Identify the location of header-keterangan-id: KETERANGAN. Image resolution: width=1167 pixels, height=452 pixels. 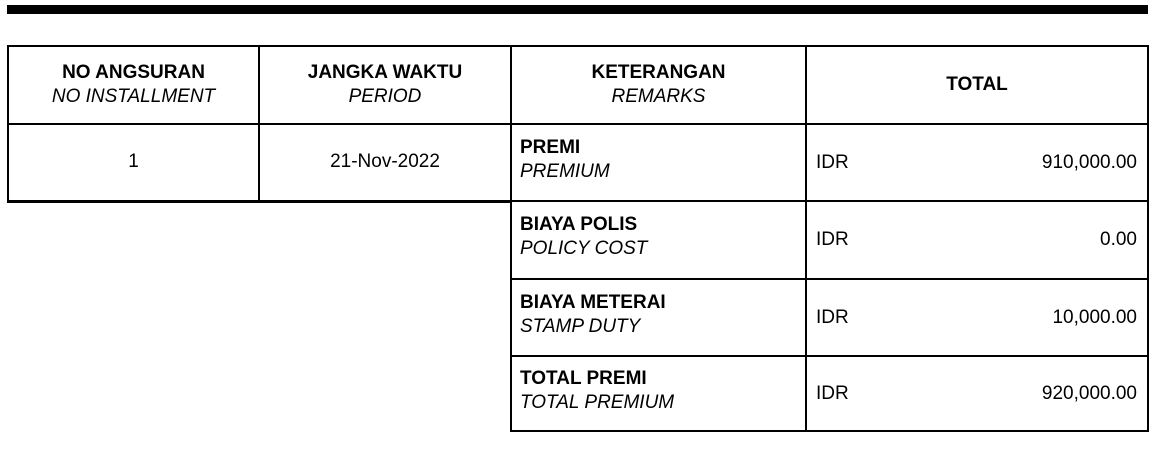
(658, 72).